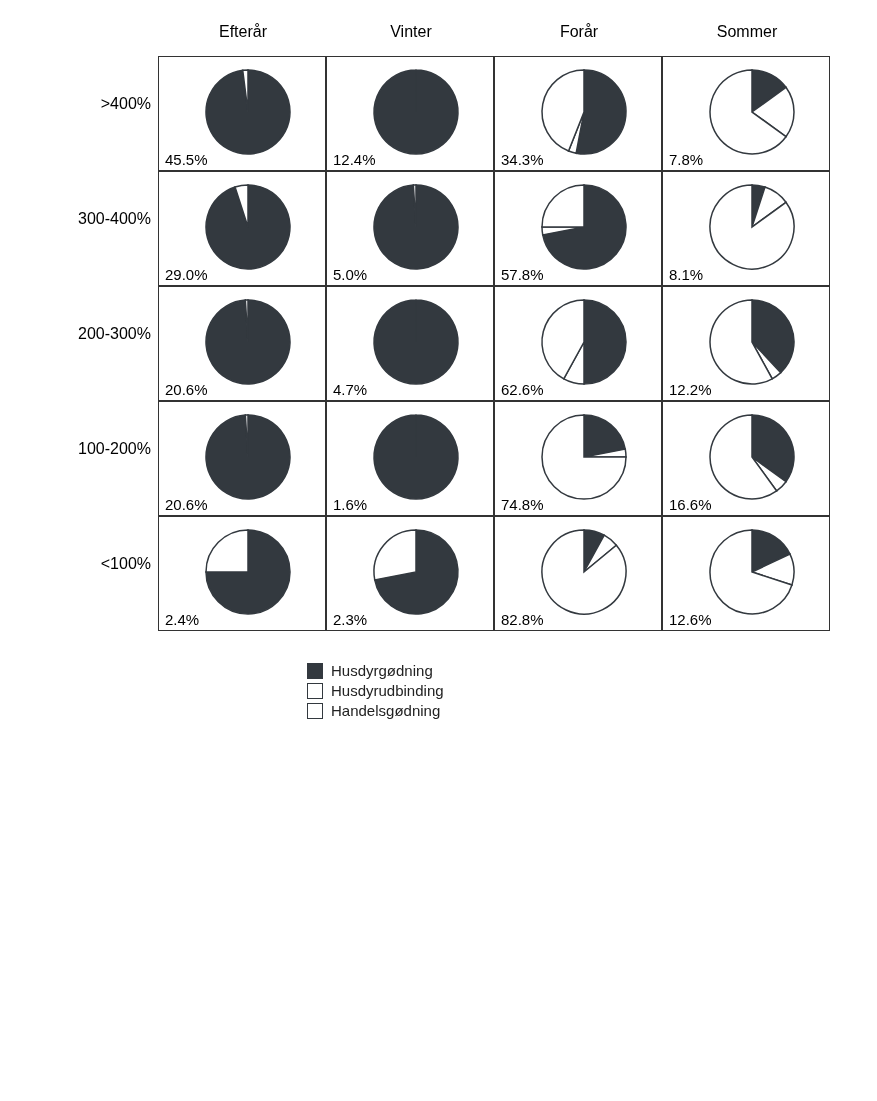 The image size is (877, 1101). Describe the element at coordinates (747, 32) in the screenshot. I see `chart-title: Sommer` at that location.